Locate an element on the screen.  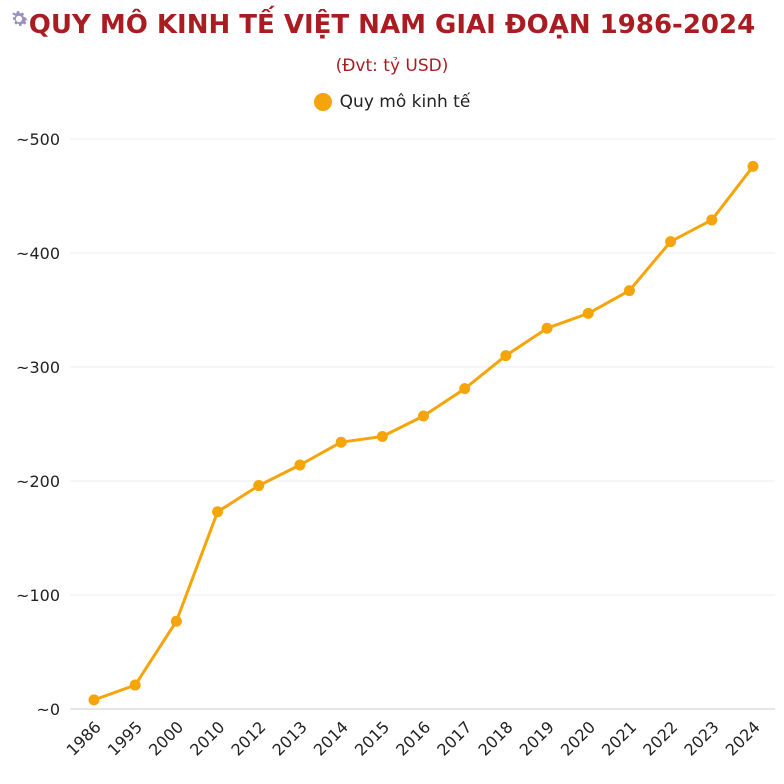
x-tick-label: 2023 is located at coordinates (701, 738).